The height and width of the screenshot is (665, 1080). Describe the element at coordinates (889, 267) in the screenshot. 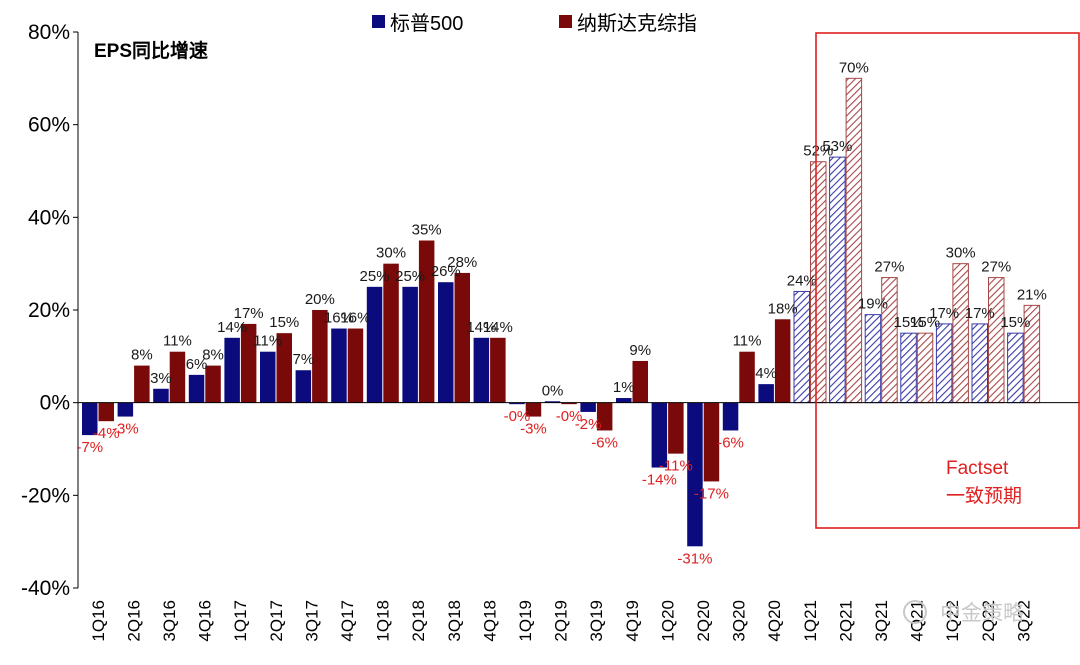

I see `data-label-nasdaq: 27%` at that location.